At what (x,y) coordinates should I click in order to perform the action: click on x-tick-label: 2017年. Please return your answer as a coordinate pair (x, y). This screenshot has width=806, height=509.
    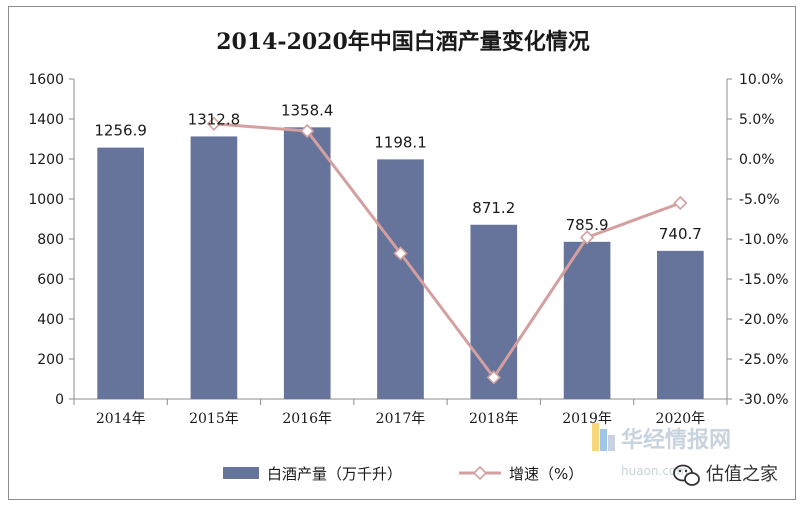
    Looking at the image, I should click on (401, 419).